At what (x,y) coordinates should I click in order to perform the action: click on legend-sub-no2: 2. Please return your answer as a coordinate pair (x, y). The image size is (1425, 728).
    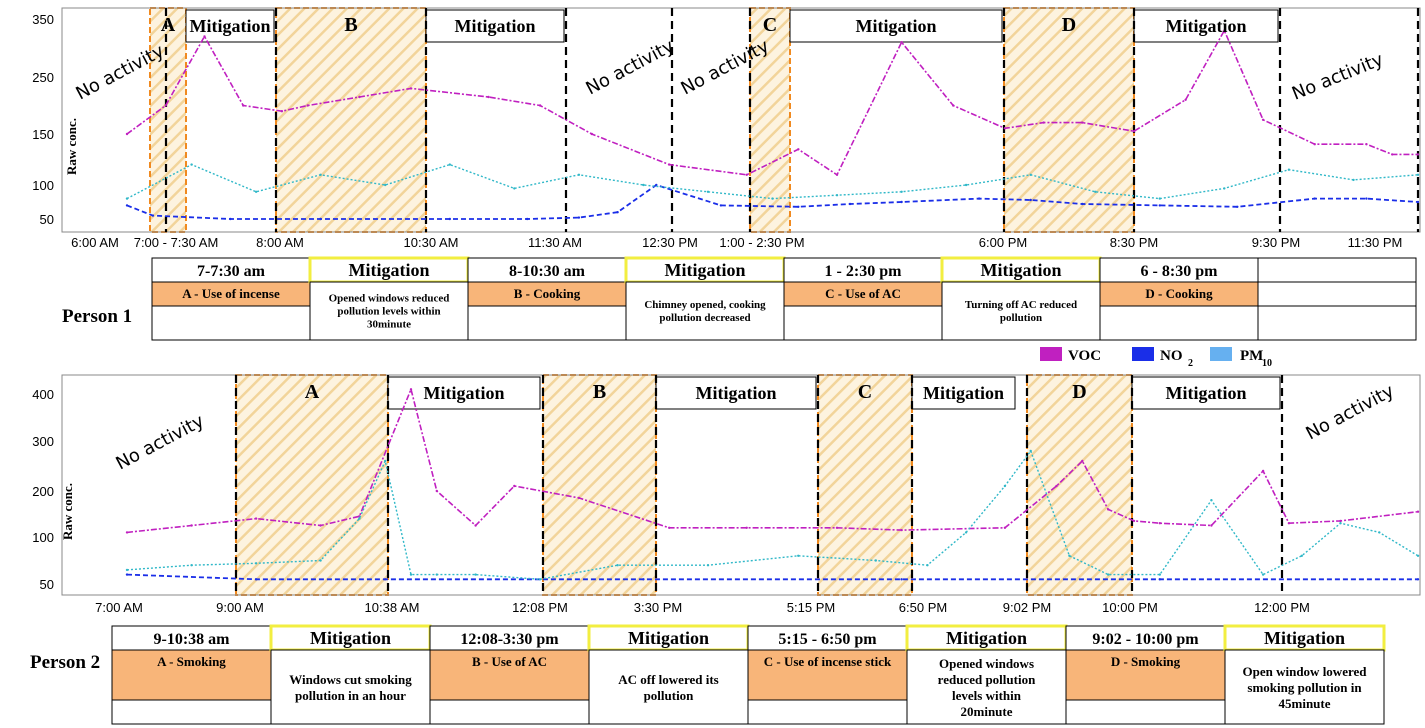
    Looking at the image, I should click on (1190, 363).